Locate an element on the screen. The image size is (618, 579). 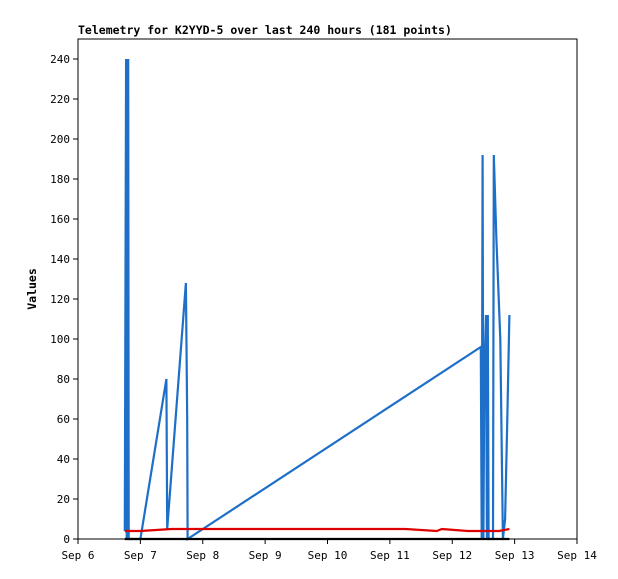
y-tick-label: 100 is located at coordinates (60, 339).